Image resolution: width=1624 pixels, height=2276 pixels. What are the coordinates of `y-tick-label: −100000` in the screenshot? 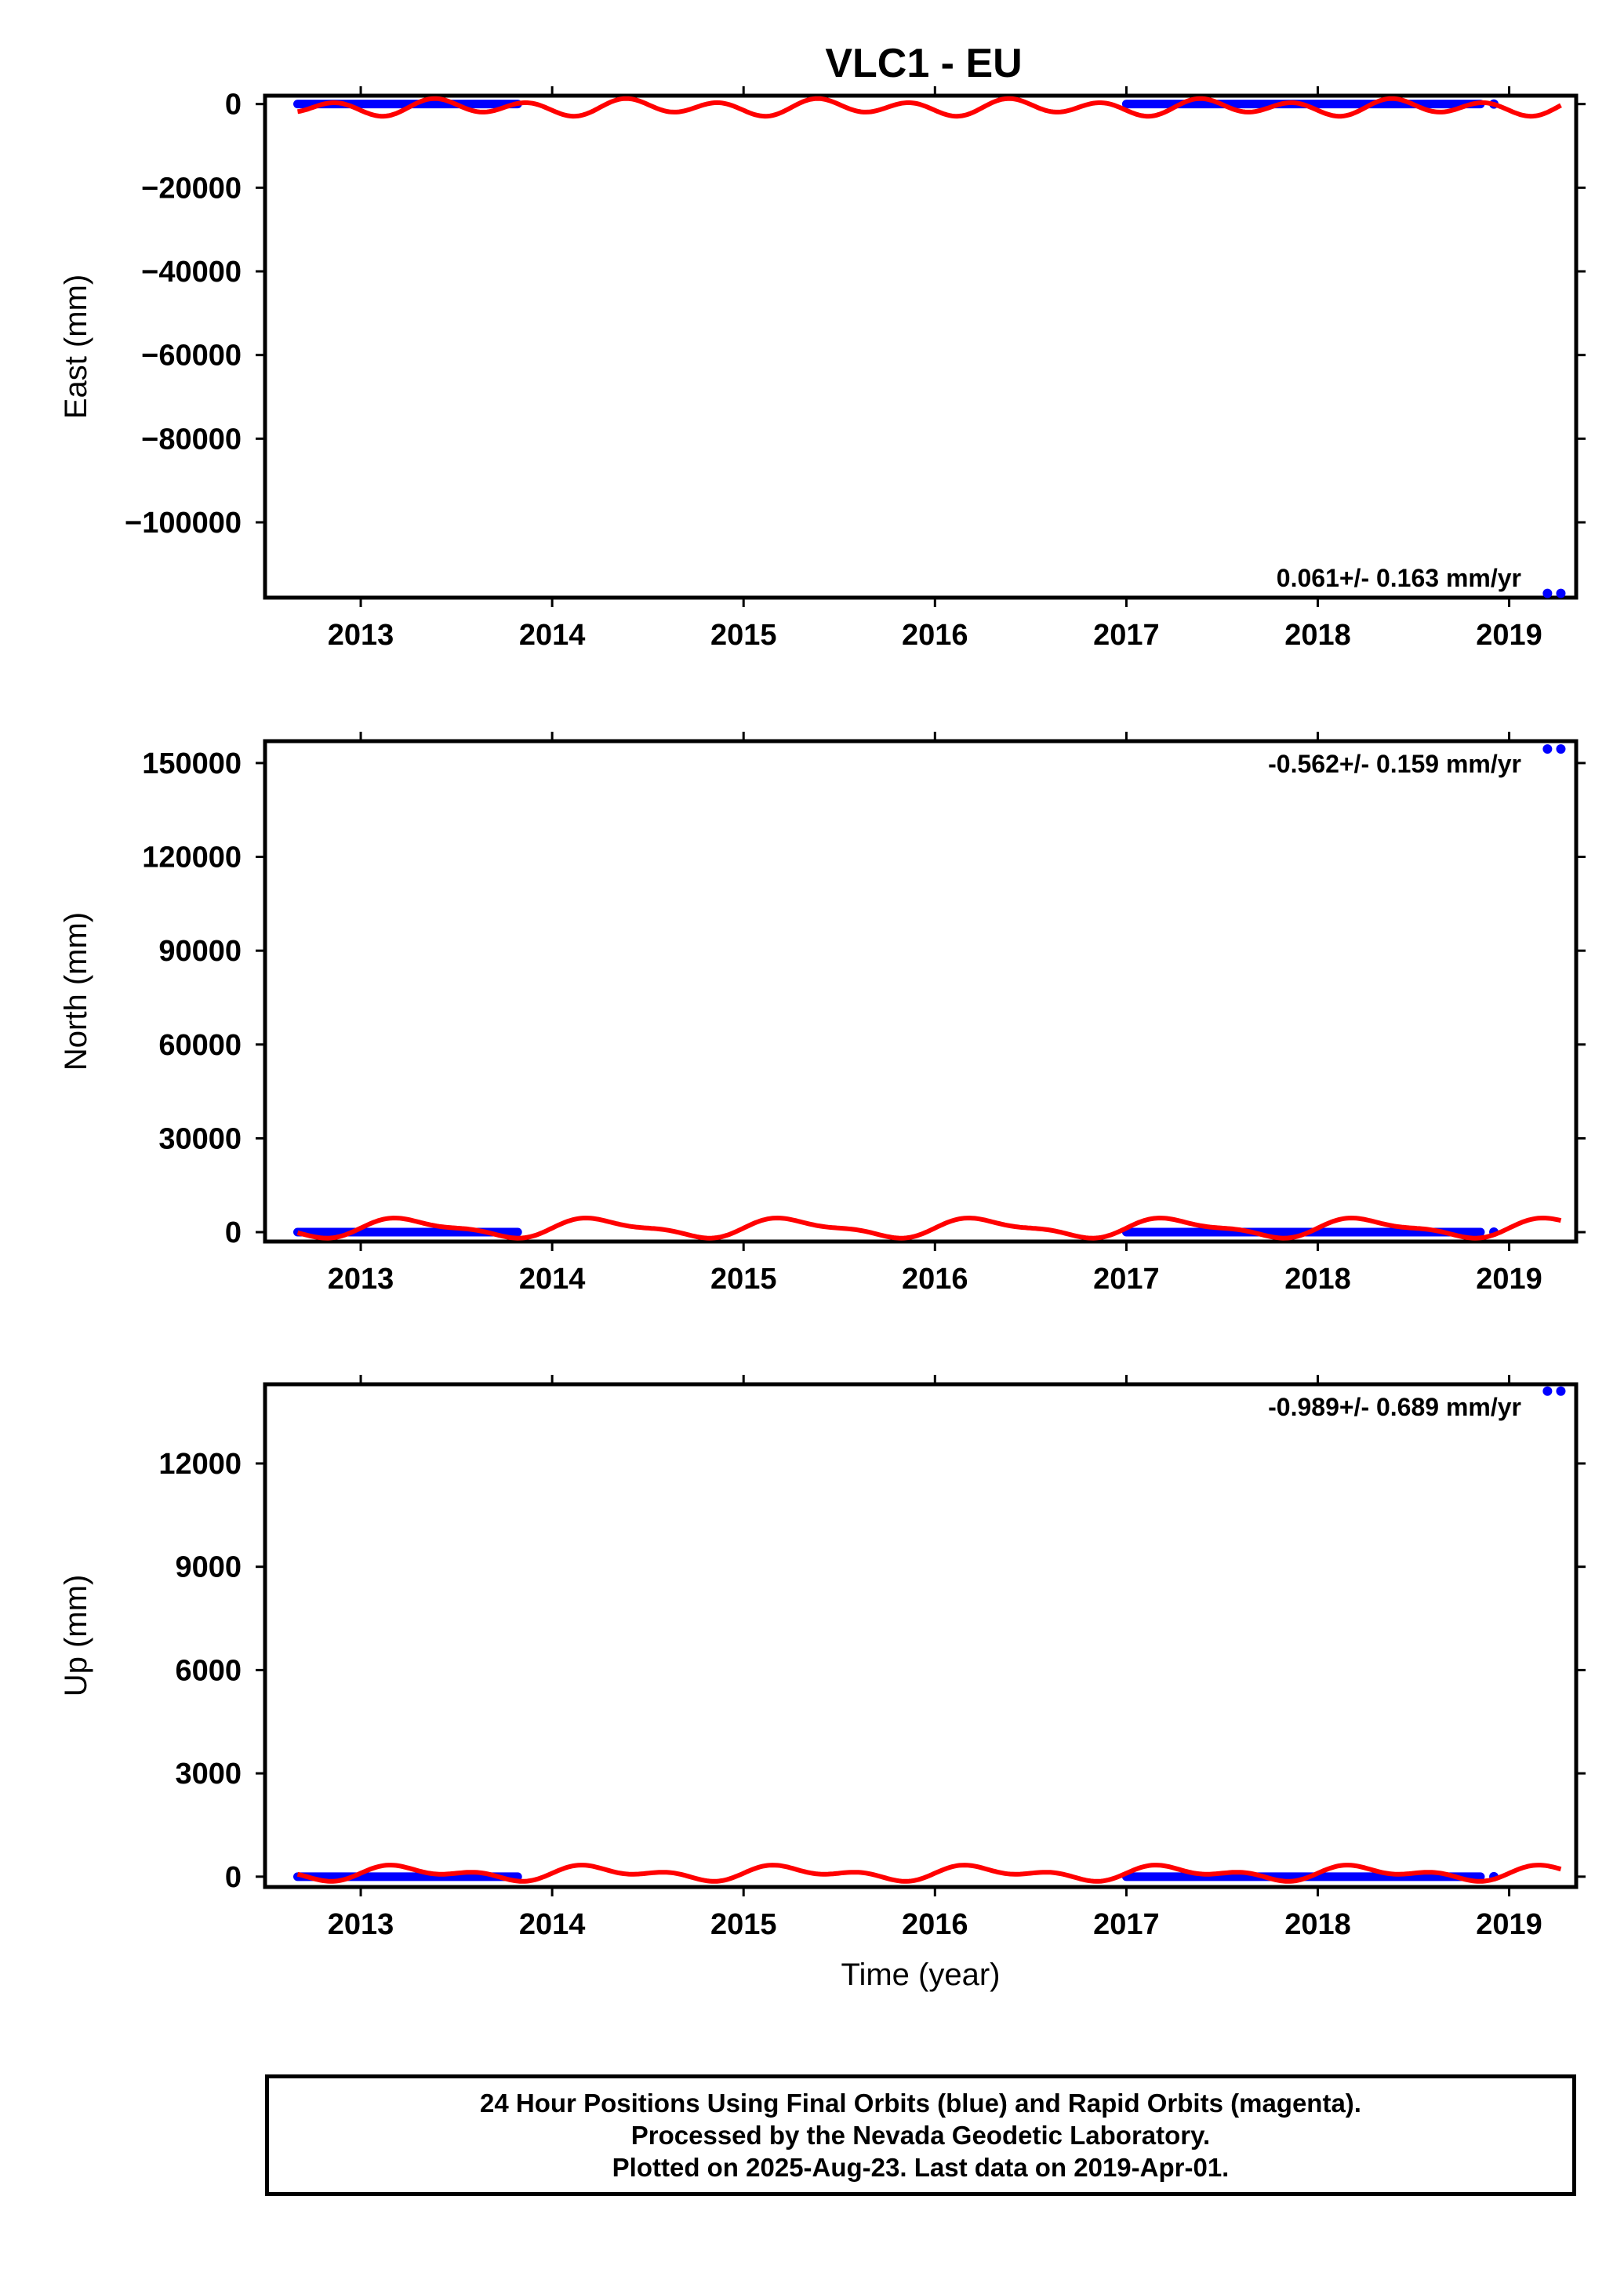 It's located at (184, 523).